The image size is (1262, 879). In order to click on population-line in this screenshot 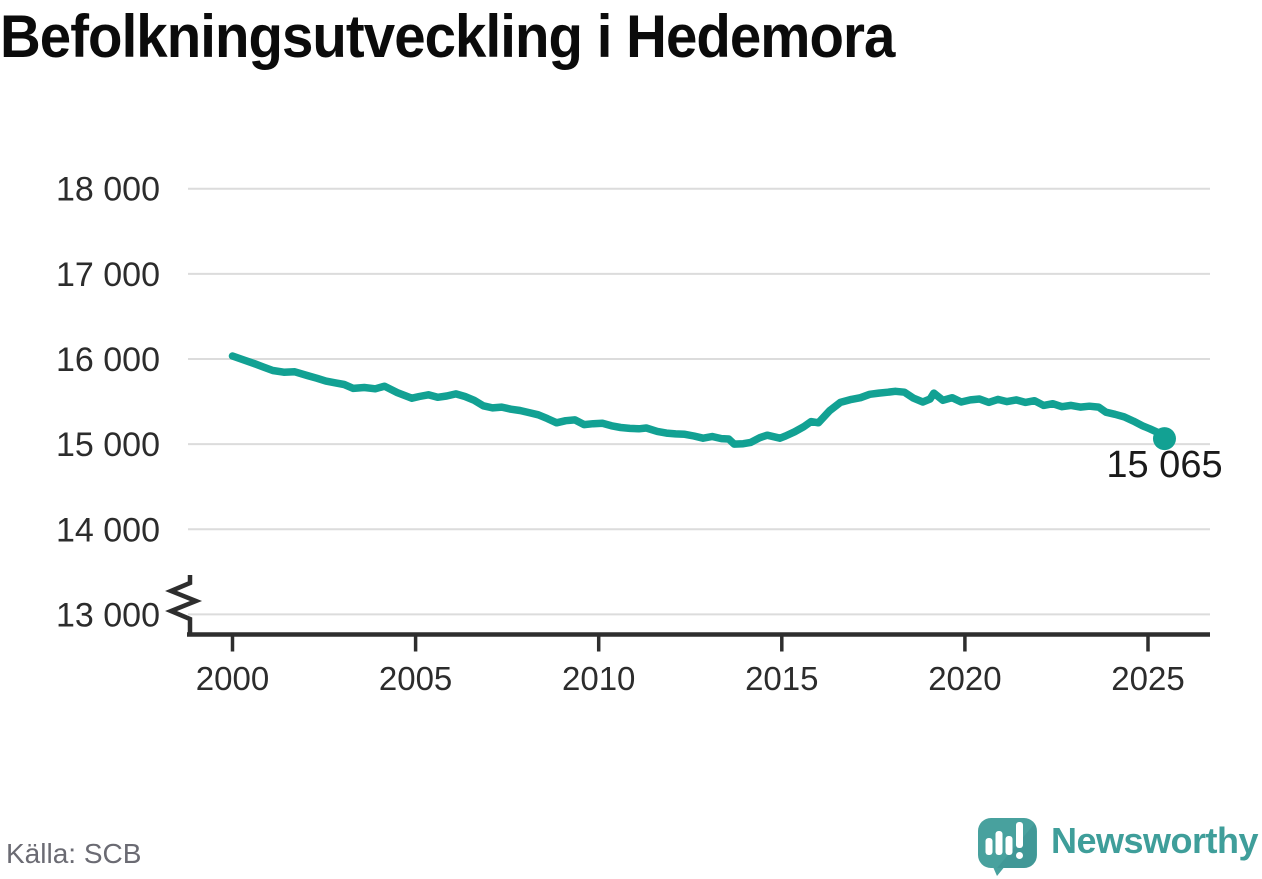, I will do `click(698, 400)`.